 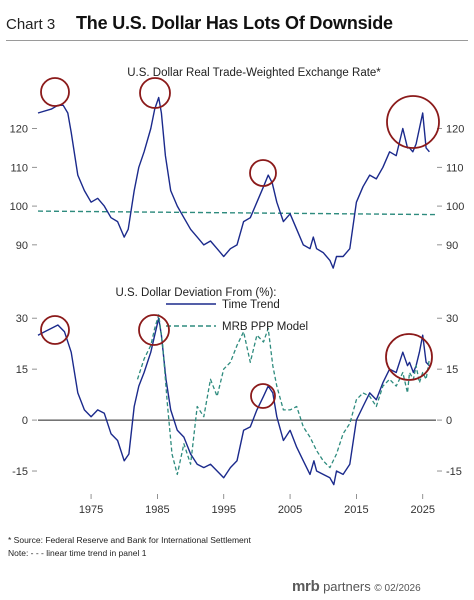 What do you see at coordinates (223, 510) in the screenshot?
I see `x-tick-label: 1995` at bounding box center [223, 510].